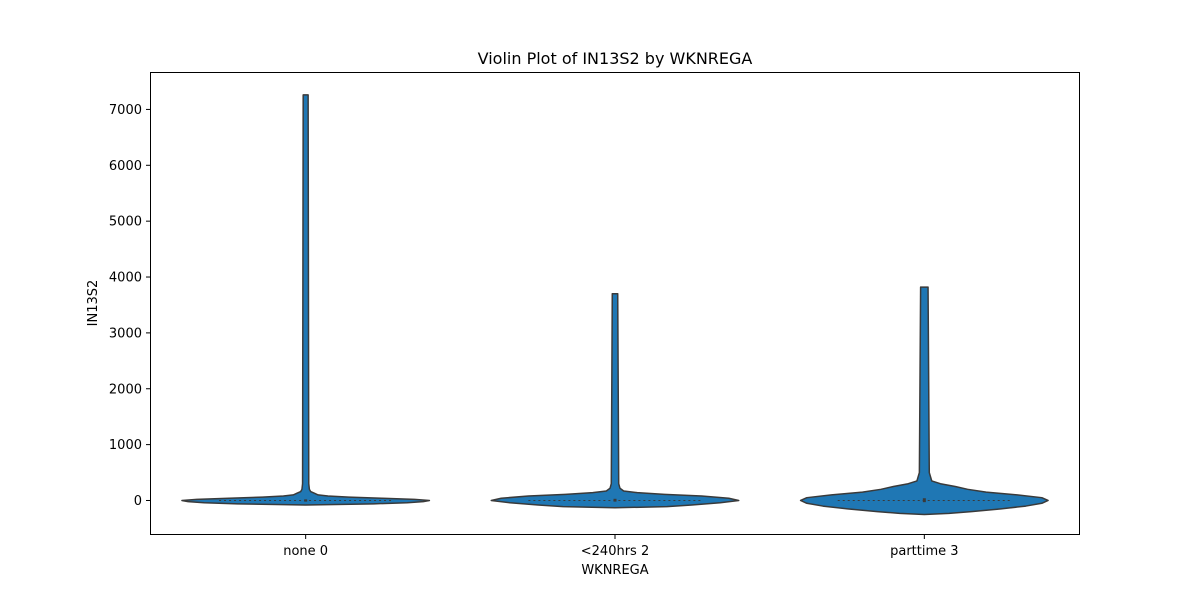 Image resolution: width=1200 pixels, height=600 pixels. I want to click on chart-title: Violin Plot of IN13S2 by WKNREGA, so click(615, 58).